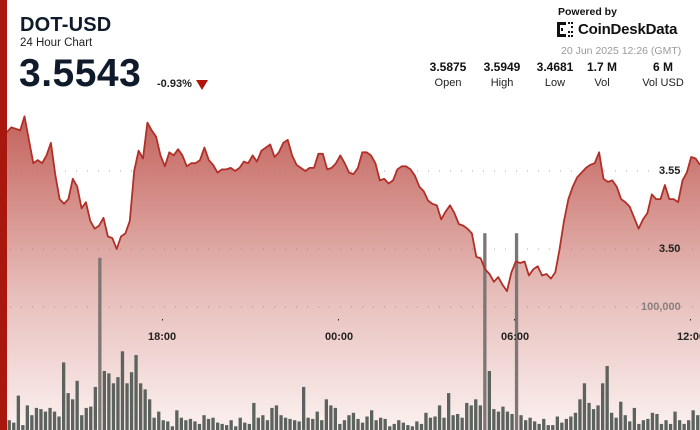 The height and width of the screenshot is (430, 700). I want to click on x-tick-label: 18:00, so click(162, 337).